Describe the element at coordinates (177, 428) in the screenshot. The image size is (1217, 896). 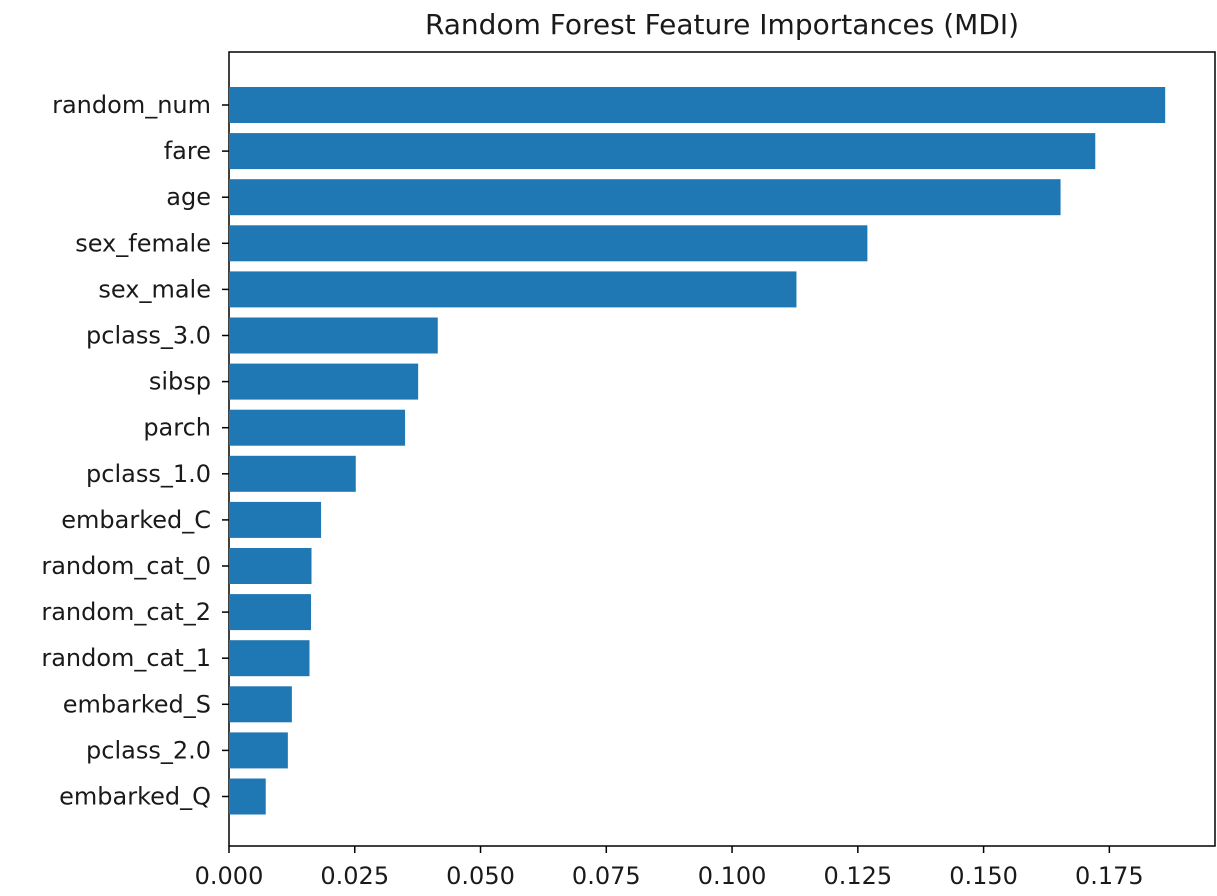
I see `y-tick-label: parch` at that location.